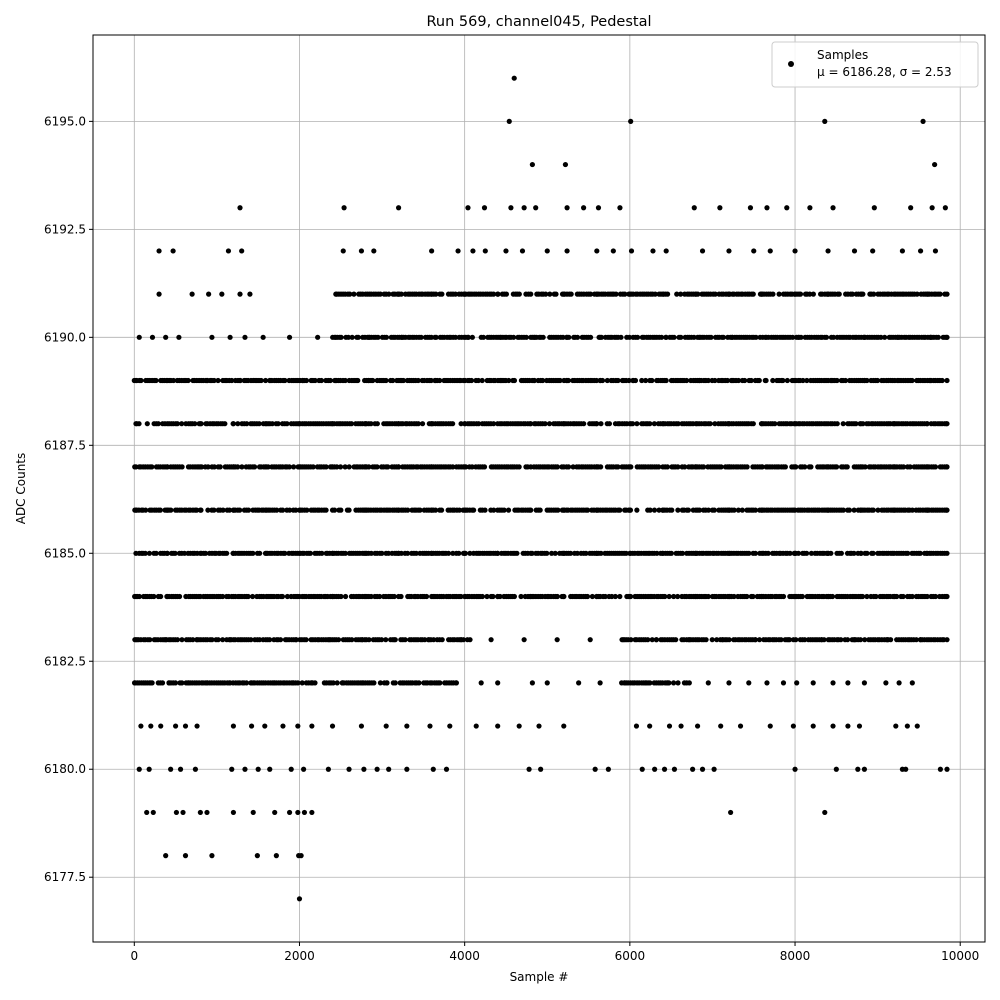 The image size is (1000, 1000). What do you see at coordinates (538, 22) in the screenshot?
I see `chart-title: Run 569, channel045, Pedestal` at bounding box center [538, 22].